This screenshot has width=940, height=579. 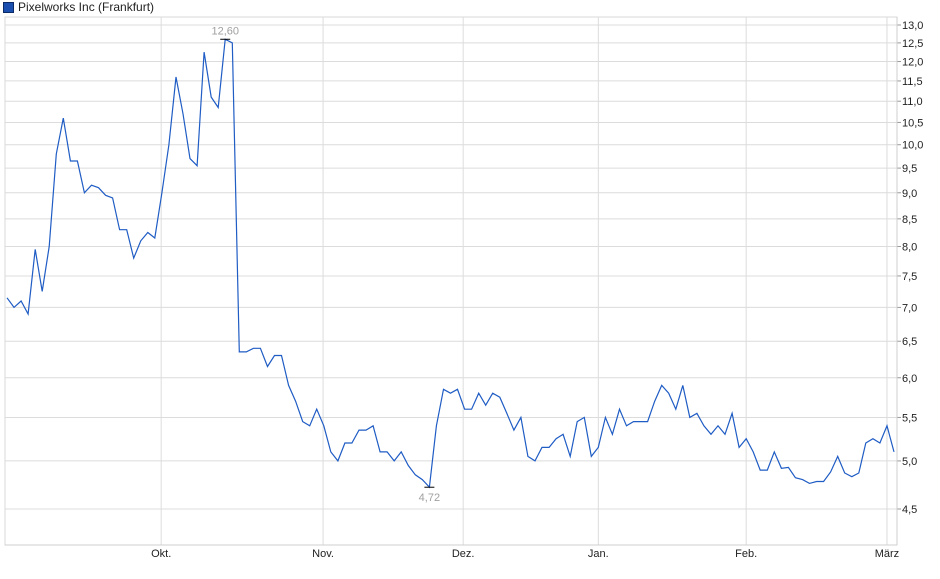 I want to click on x-tick-label: Jan., so click(x=598, y=554).